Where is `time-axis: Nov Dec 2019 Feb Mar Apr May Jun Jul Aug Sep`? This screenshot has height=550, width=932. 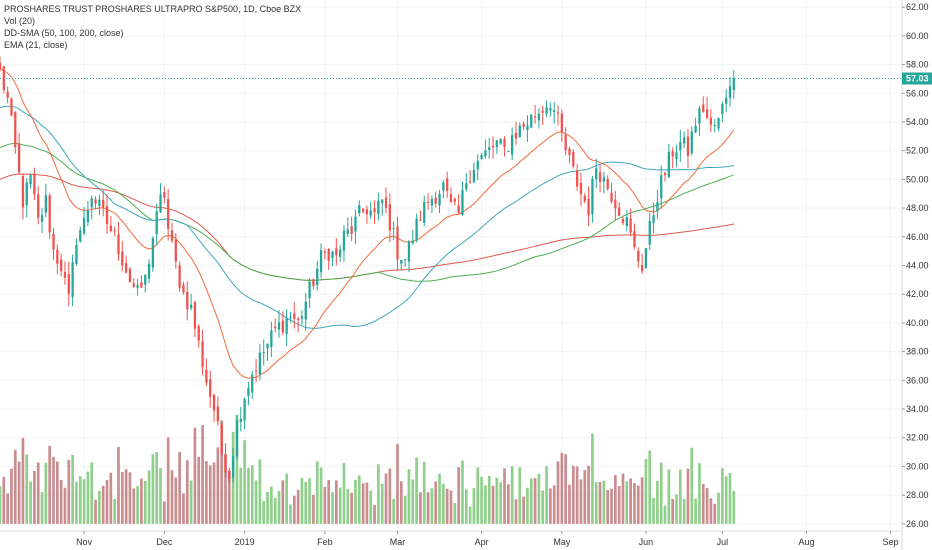 time-axis: Nov Dec 2019 Feb Mar Apr May Jun Jul Aug Sep is located at coordinates (451, 538).